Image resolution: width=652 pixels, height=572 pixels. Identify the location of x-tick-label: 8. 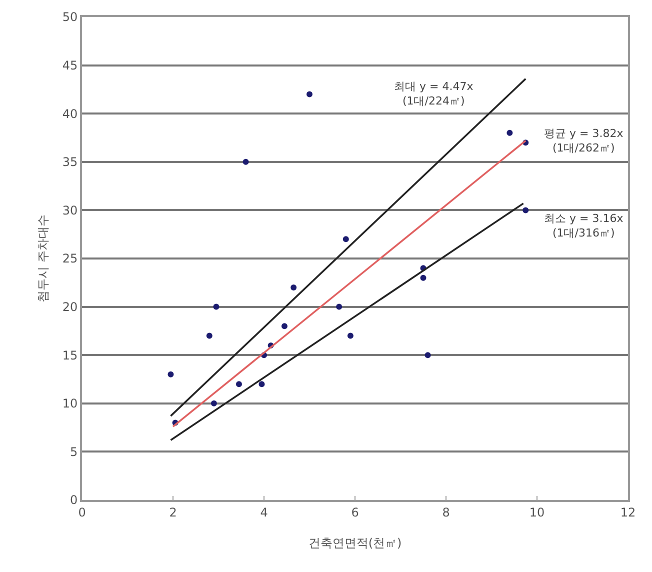
(446, 512).